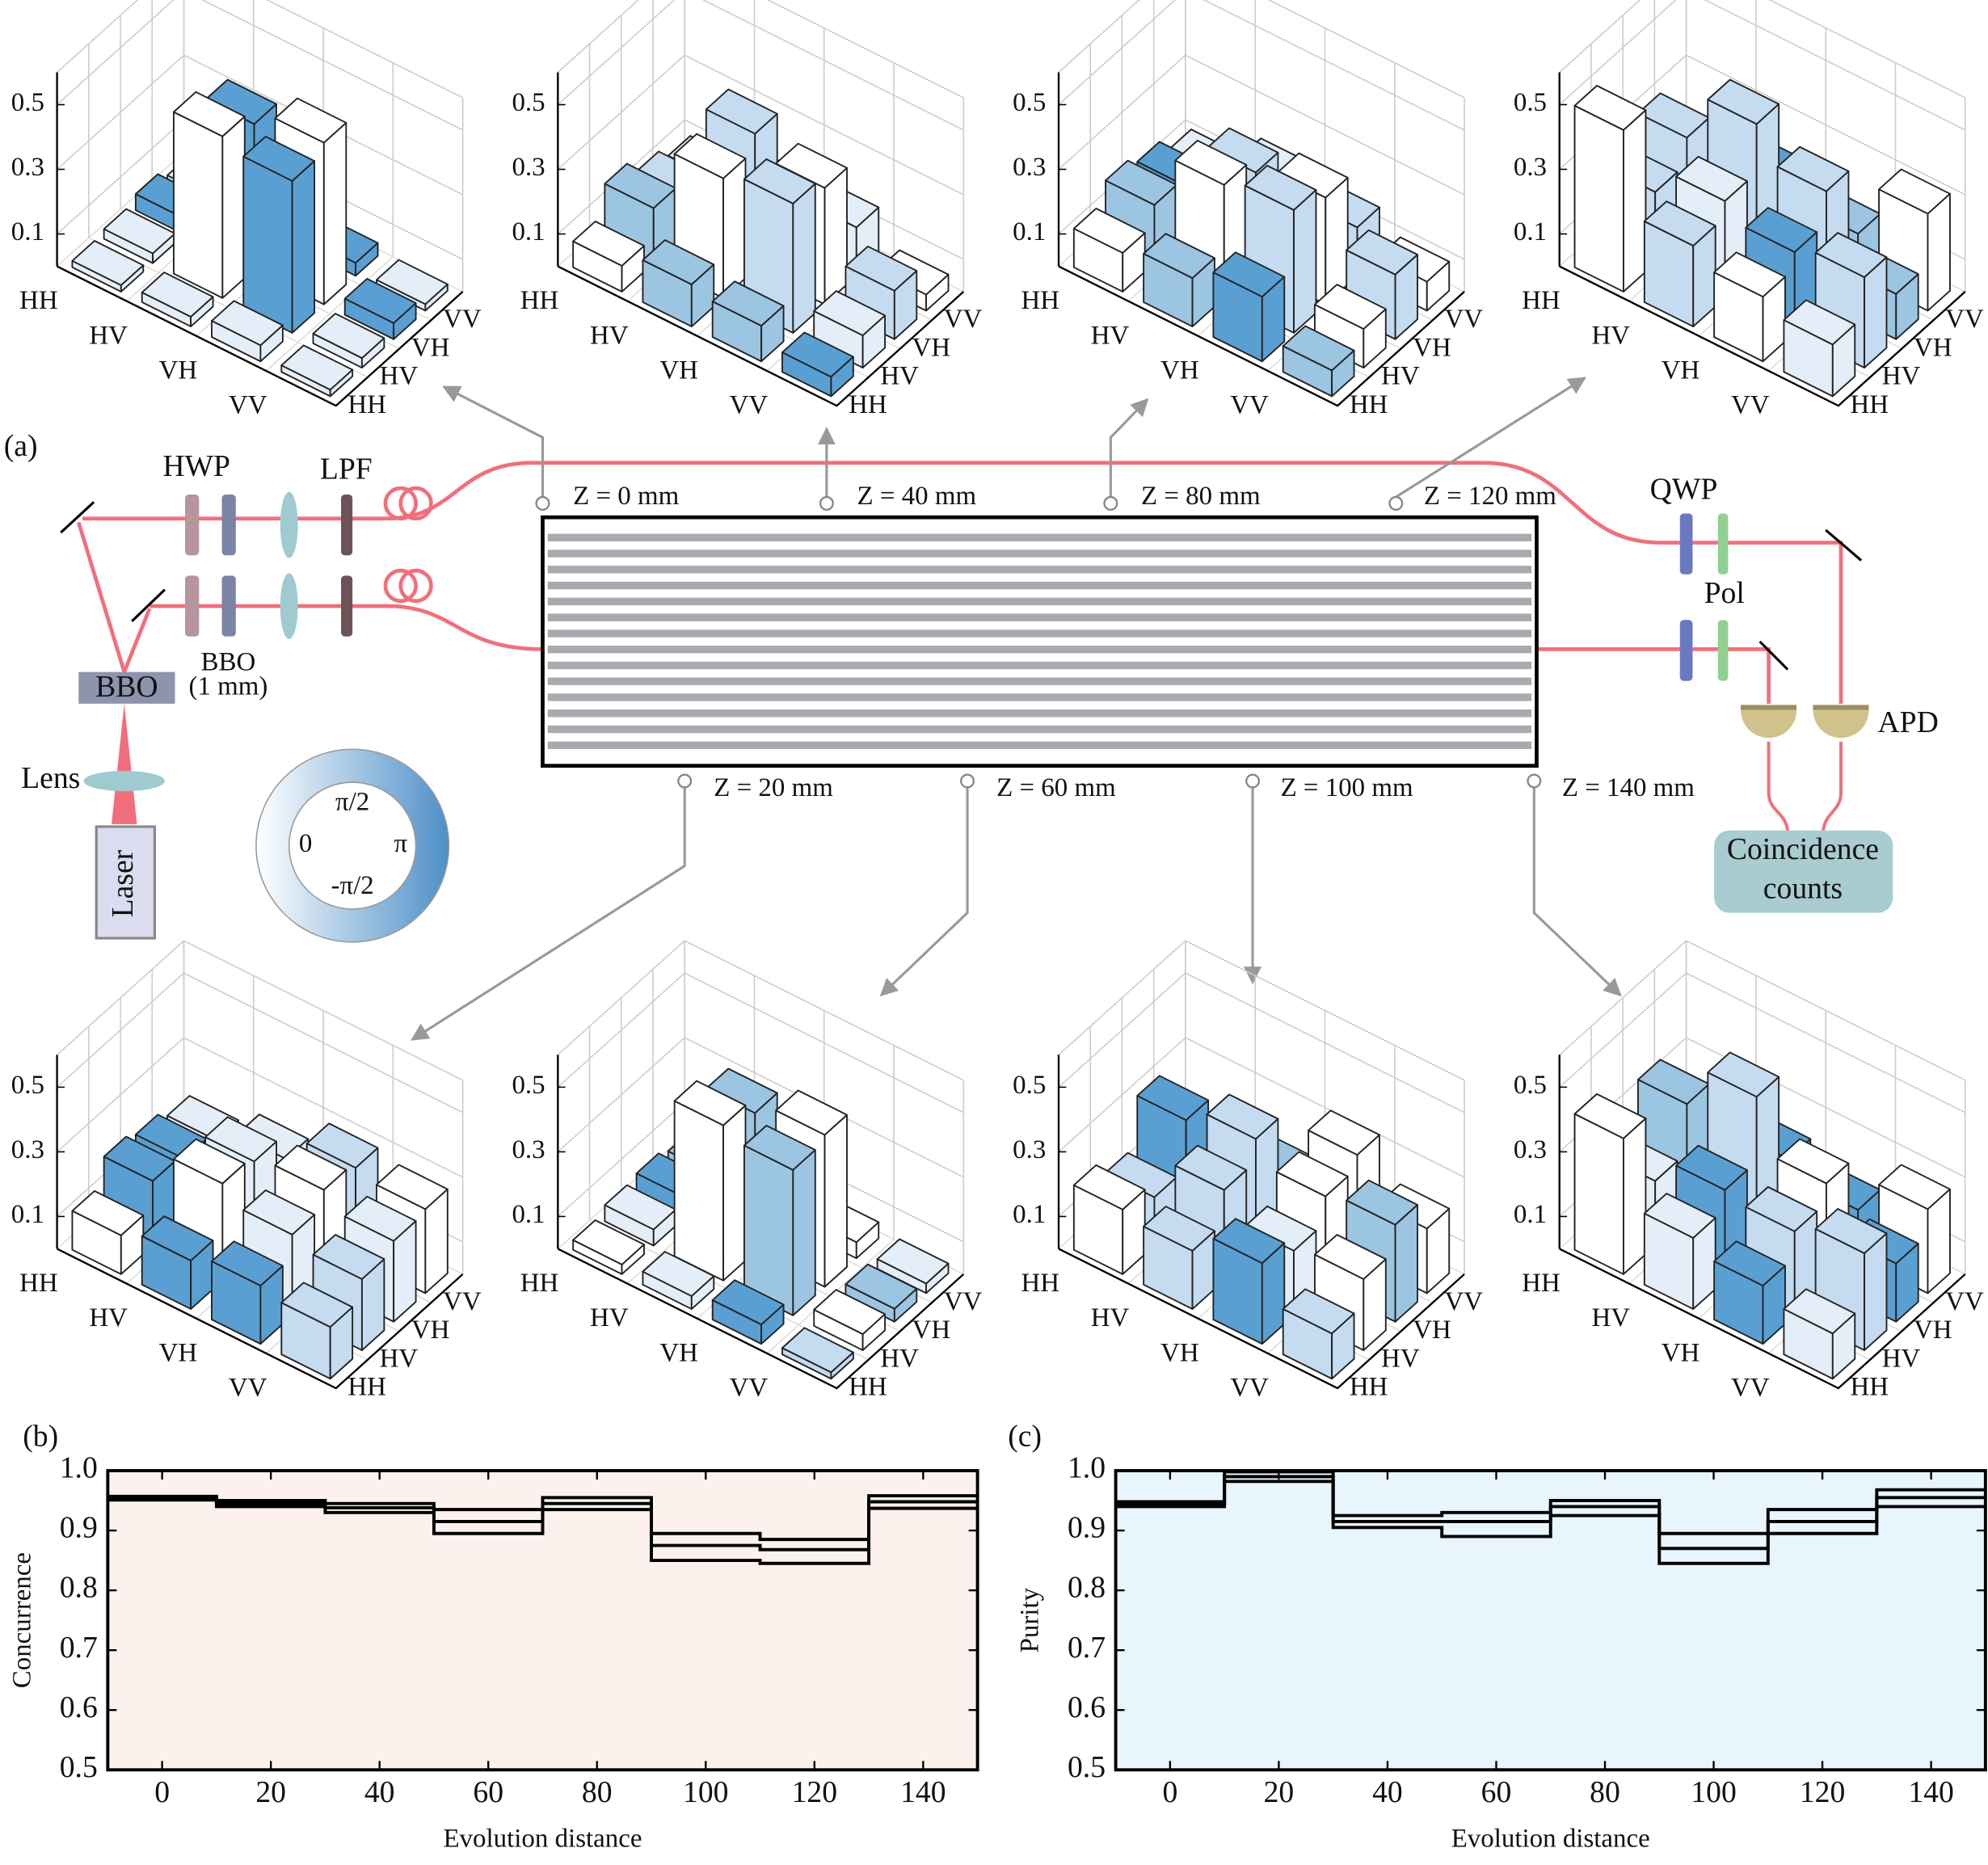 The height and width of the screenshot is (1865, 1988). Describe the element at coordinates (79, 1767) in the screenshot. I see `y-tick-label: 0.5` at that location.